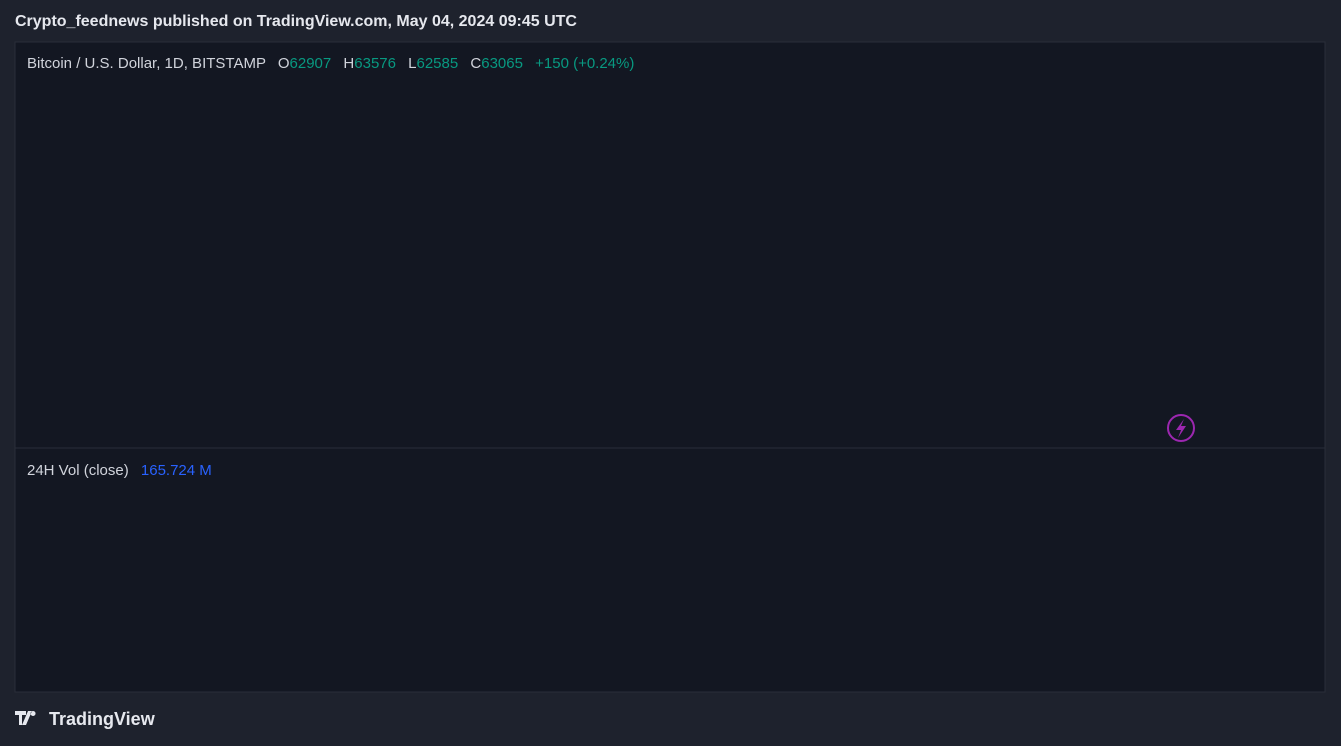 This screenshot has width=1341, height=746. What do you see at coordinates (311, 63) in the screenshot?
I see `open-value: 62907` at bounding box center [311, 63].